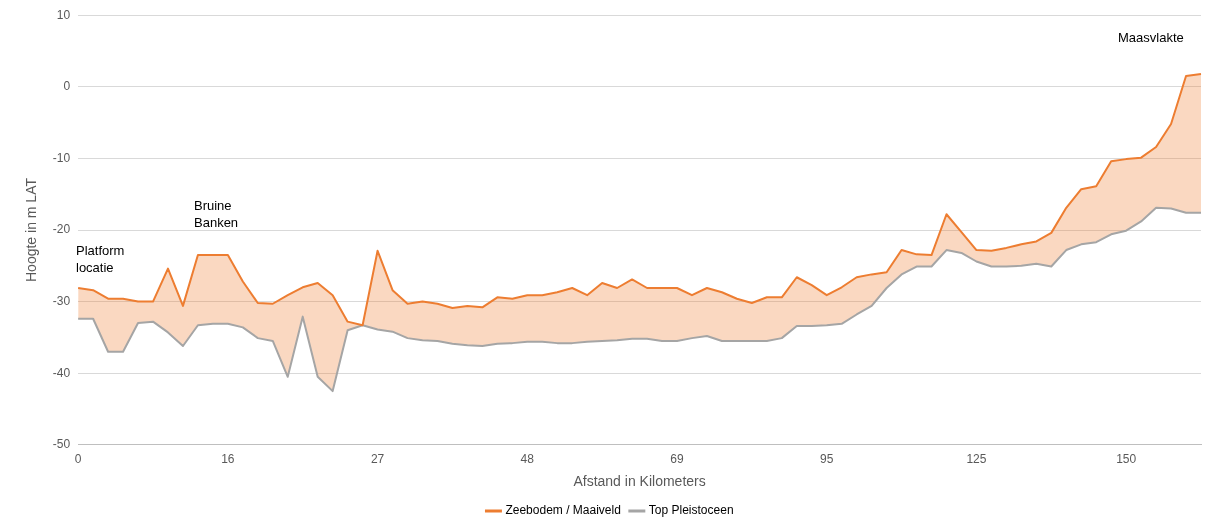 This screenshot has height=531, width=1221. What do you see at coordinates (78, 459) in the screenshot?
I see `x-tick-label: 0` at bounding box center [78, 459].